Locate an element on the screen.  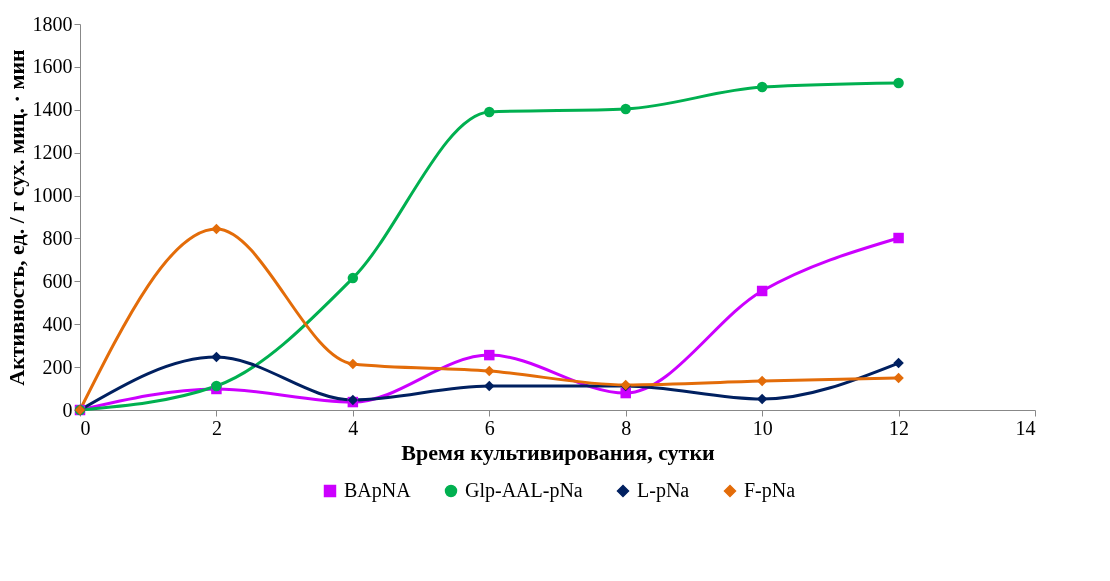
y-tick-label: 1200 is located at coordinates (52, 152).